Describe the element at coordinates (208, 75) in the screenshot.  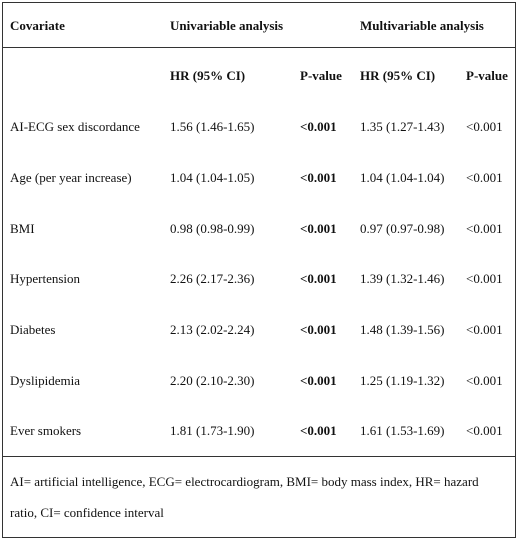
I see `subheader-hr-univariable: HR (95% CI)` at that location.